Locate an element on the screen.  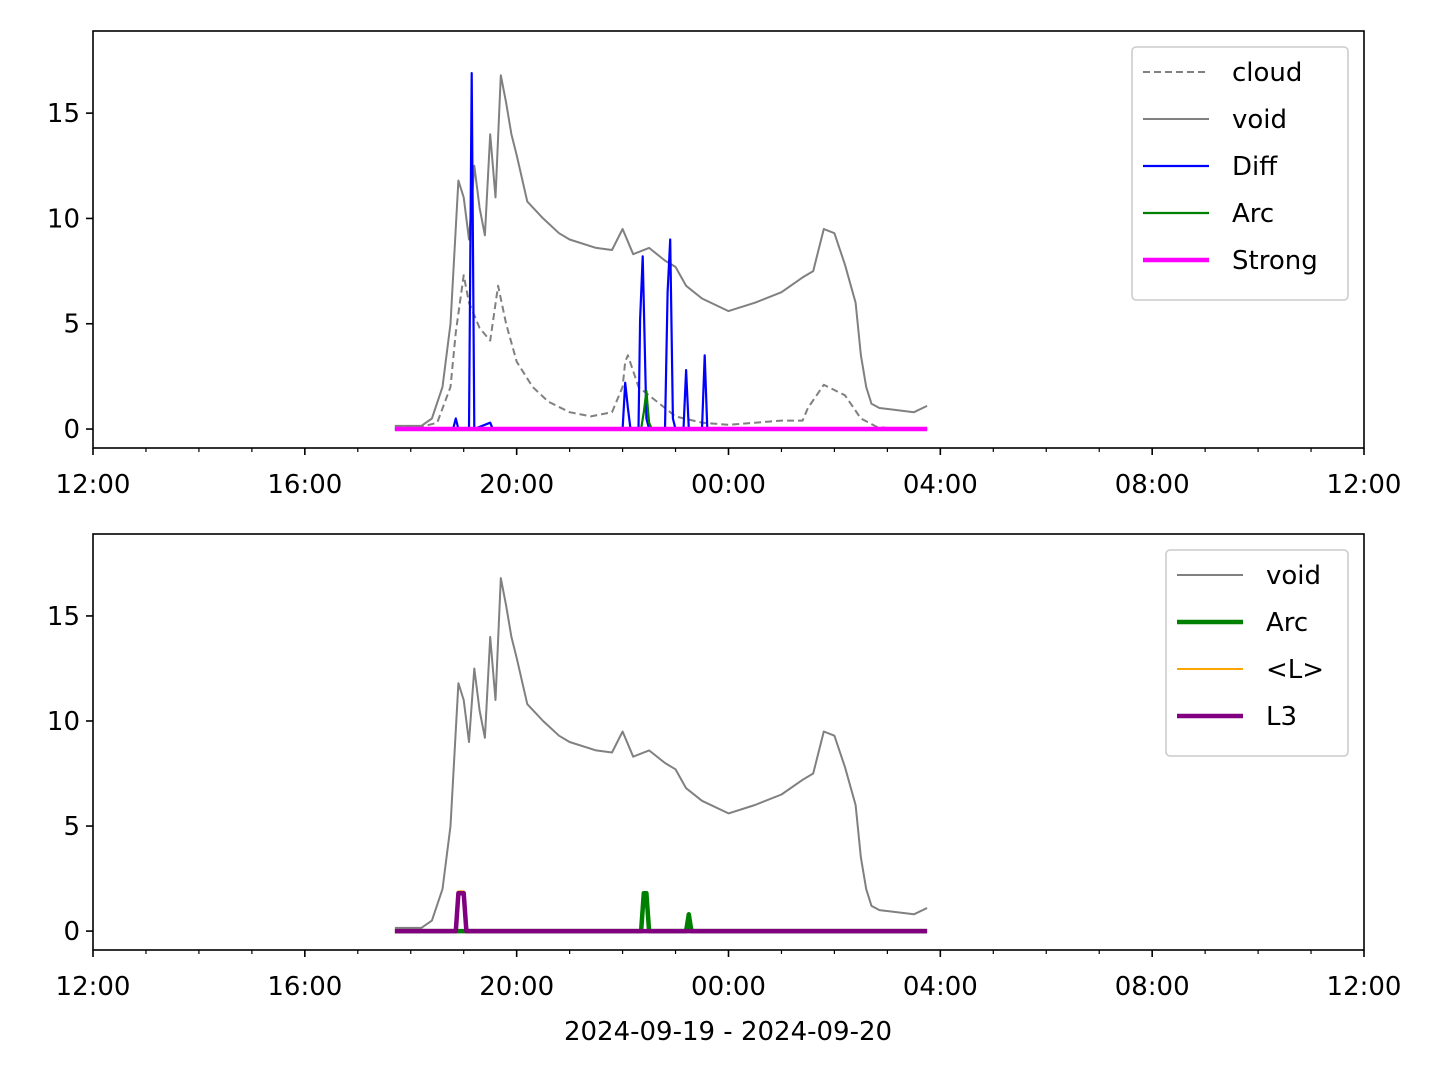
series-line-void is located at coordinates (661, 753).